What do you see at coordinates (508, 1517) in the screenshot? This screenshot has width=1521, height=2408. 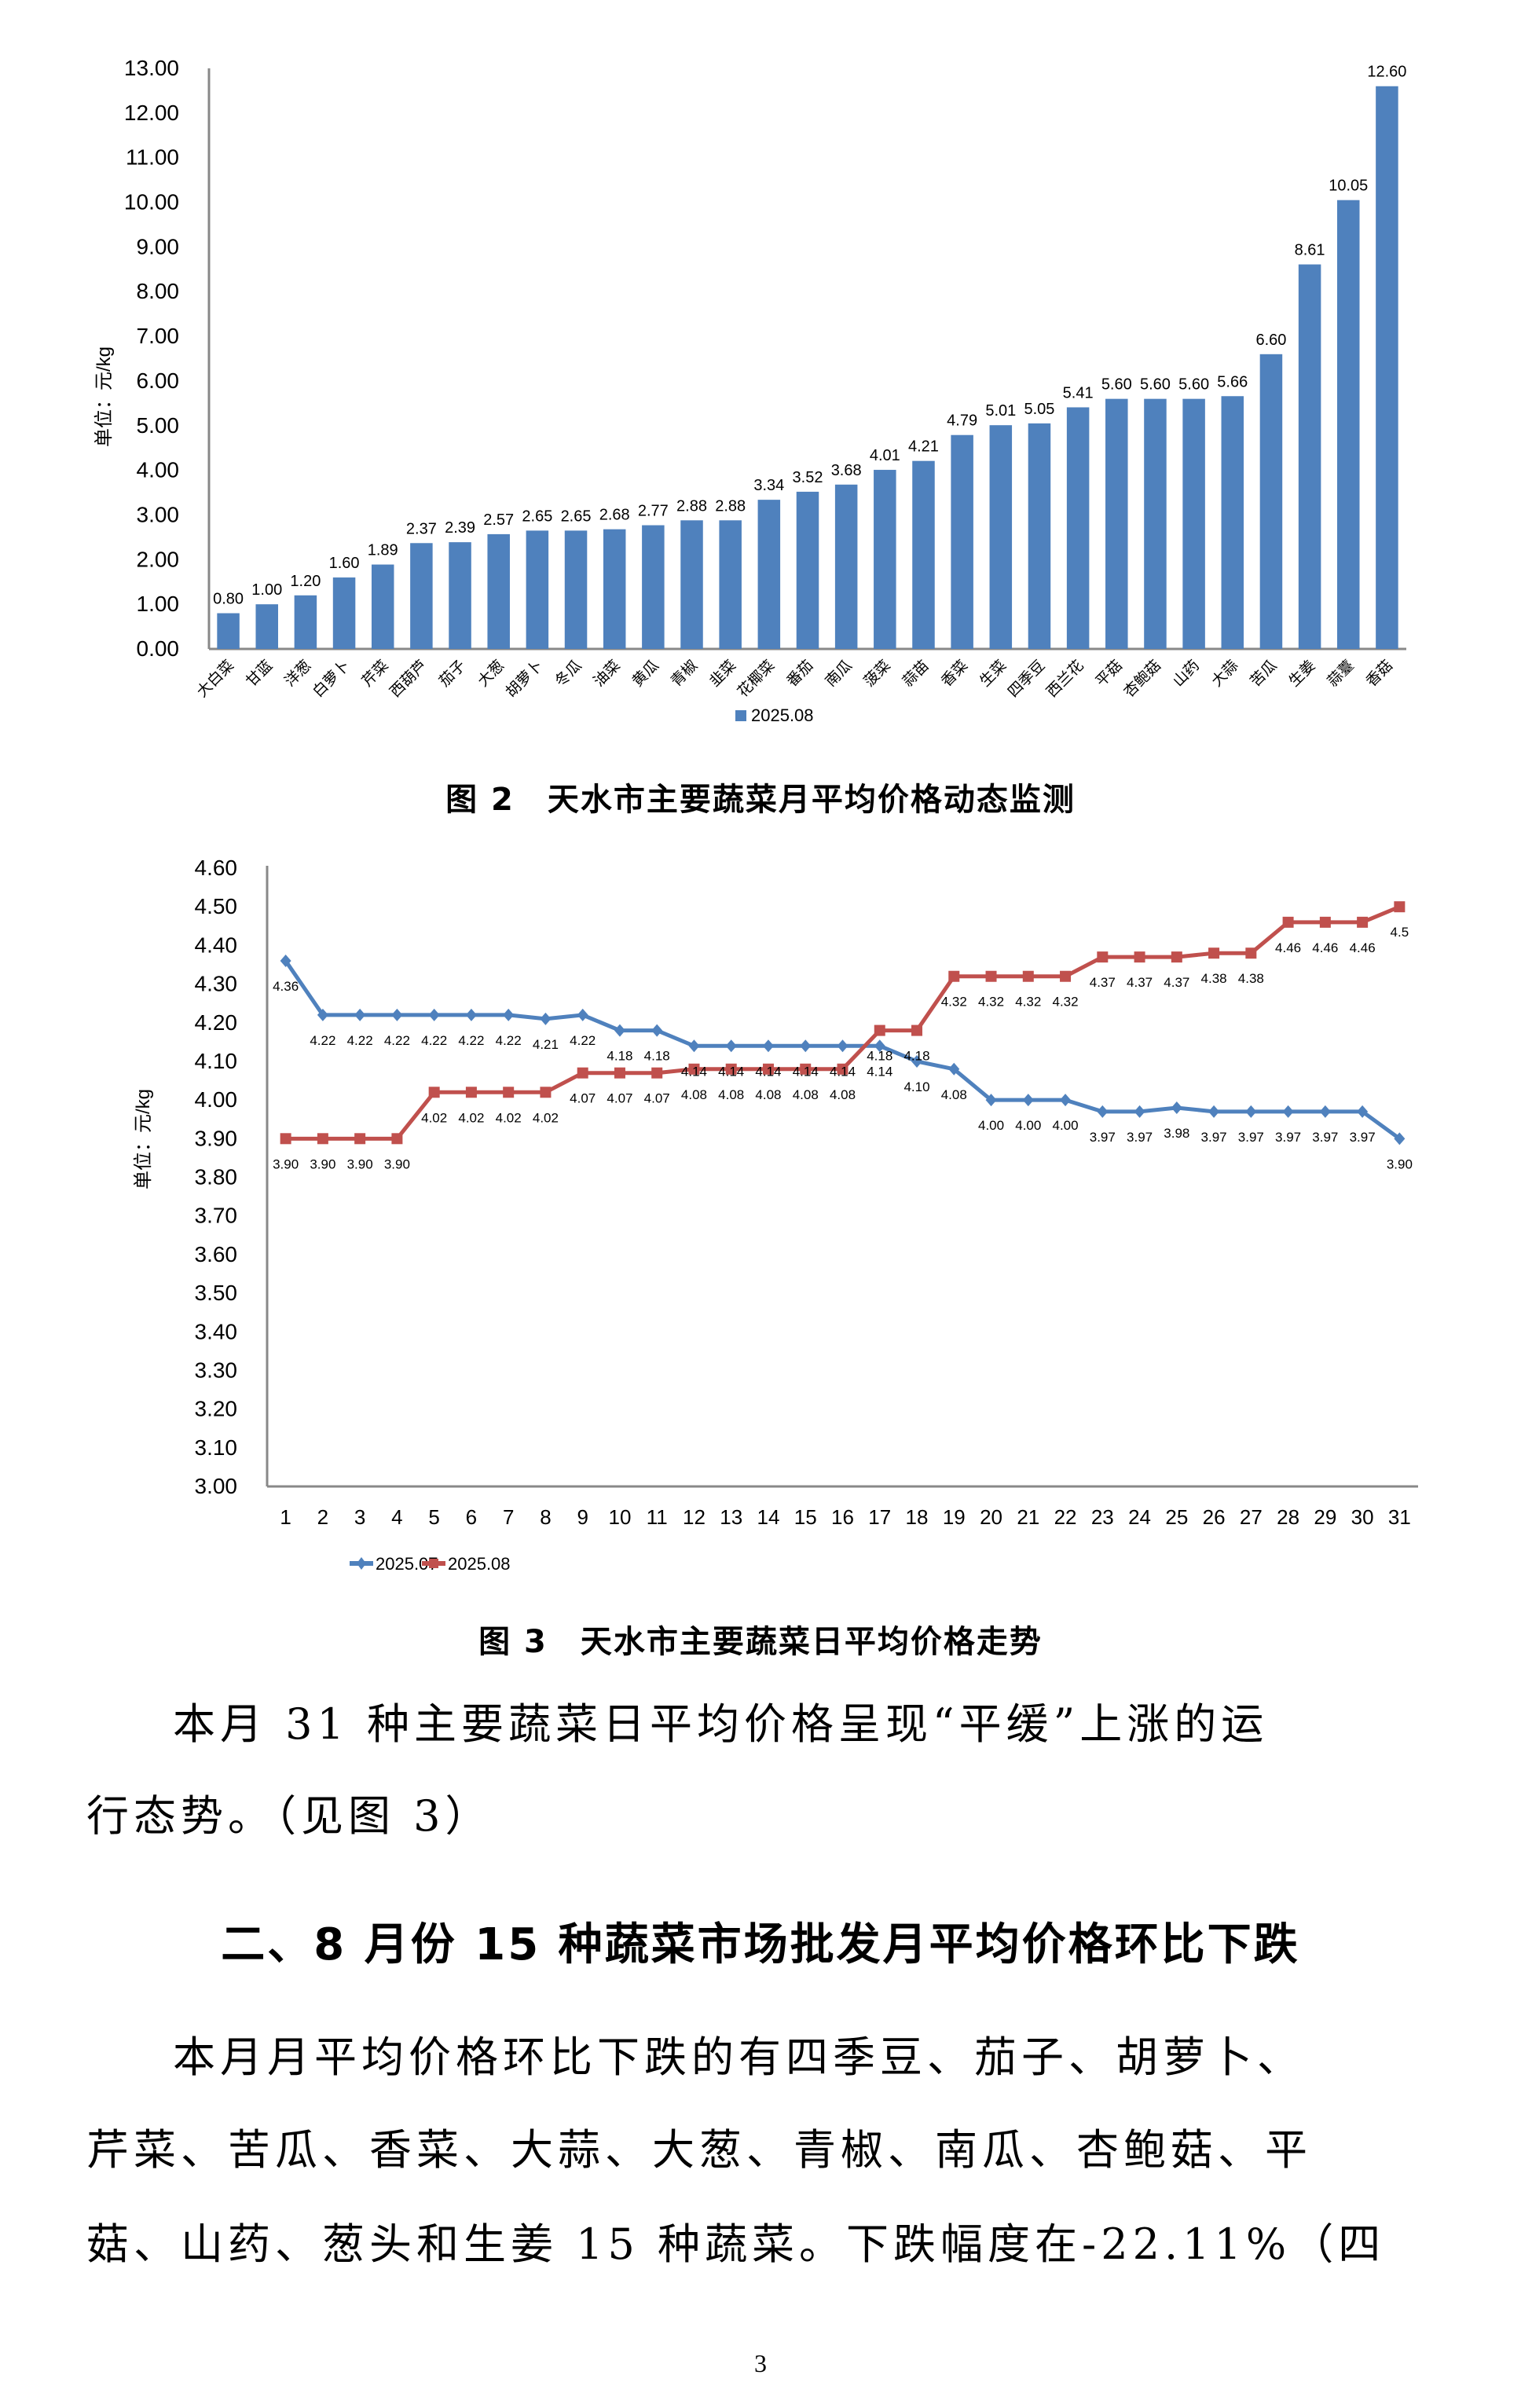 I see `x-tick-label: 7` at bounding box center [508, 1517].